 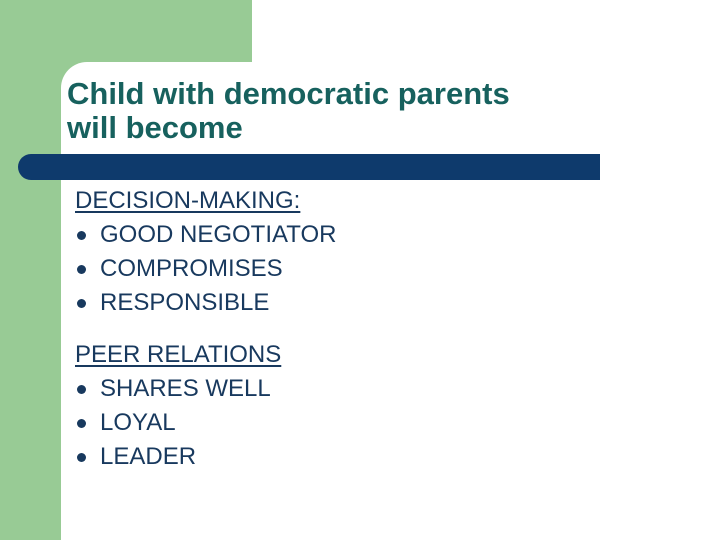 What do you see at coordinates (138, 422) in the screenshot?
I see `list-item-label: LOYAL` at bounding box center [138, 422].